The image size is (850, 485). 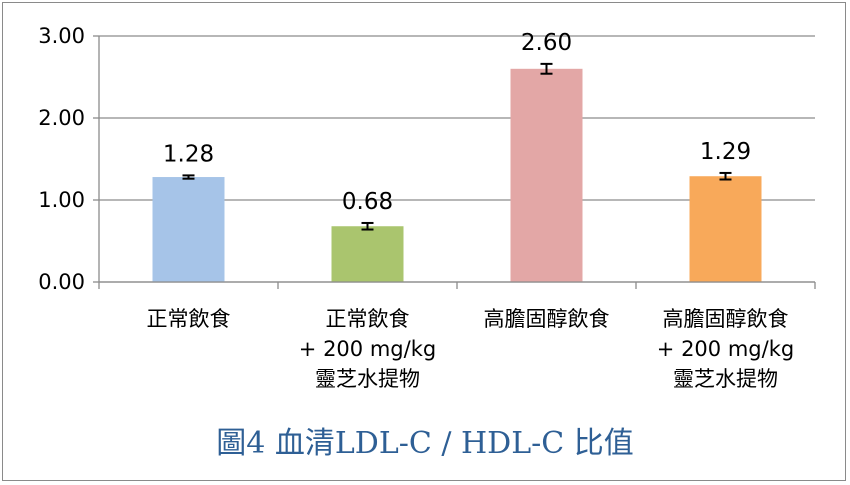 I want to click on y-tick-label: 2.00, so click(x=61, y=118).